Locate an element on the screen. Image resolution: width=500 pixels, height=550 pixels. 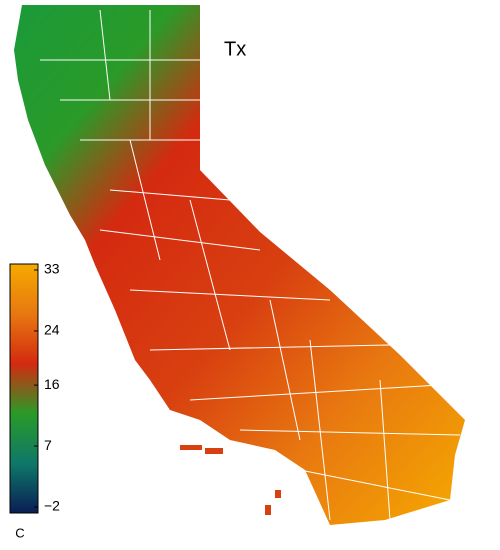
islands is located at coordinates (230, 480).